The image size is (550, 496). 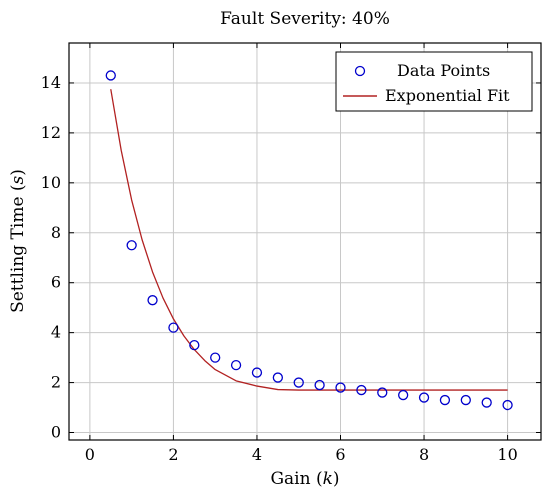 What do you see at coordinates (424, 454) in the screenshot?
I see `x-tick-label: 8` at bounding box center [424, 454].